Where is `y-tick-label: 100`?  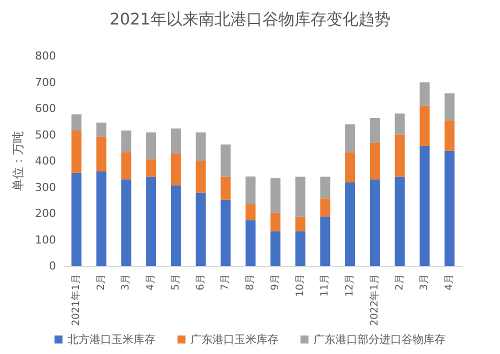
y-tick-label: 100 is located at coordinates (45, 239).